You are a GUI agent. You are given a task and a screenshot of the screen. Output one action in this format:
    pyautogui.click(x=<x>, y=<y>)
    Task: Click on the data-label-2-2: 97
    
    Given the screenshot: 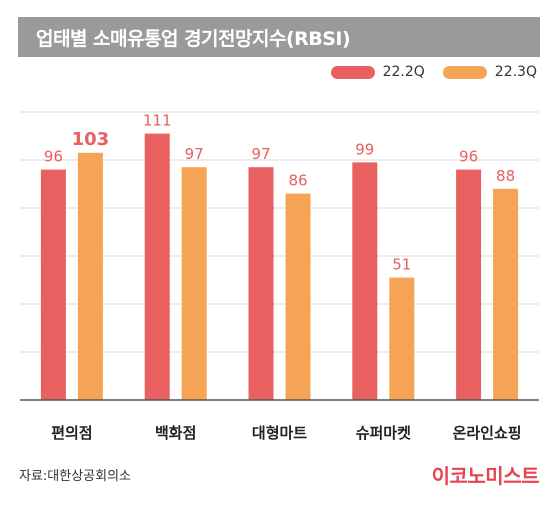 What is the action you would take?
    pyautogui.click(x=194, y=154)
    